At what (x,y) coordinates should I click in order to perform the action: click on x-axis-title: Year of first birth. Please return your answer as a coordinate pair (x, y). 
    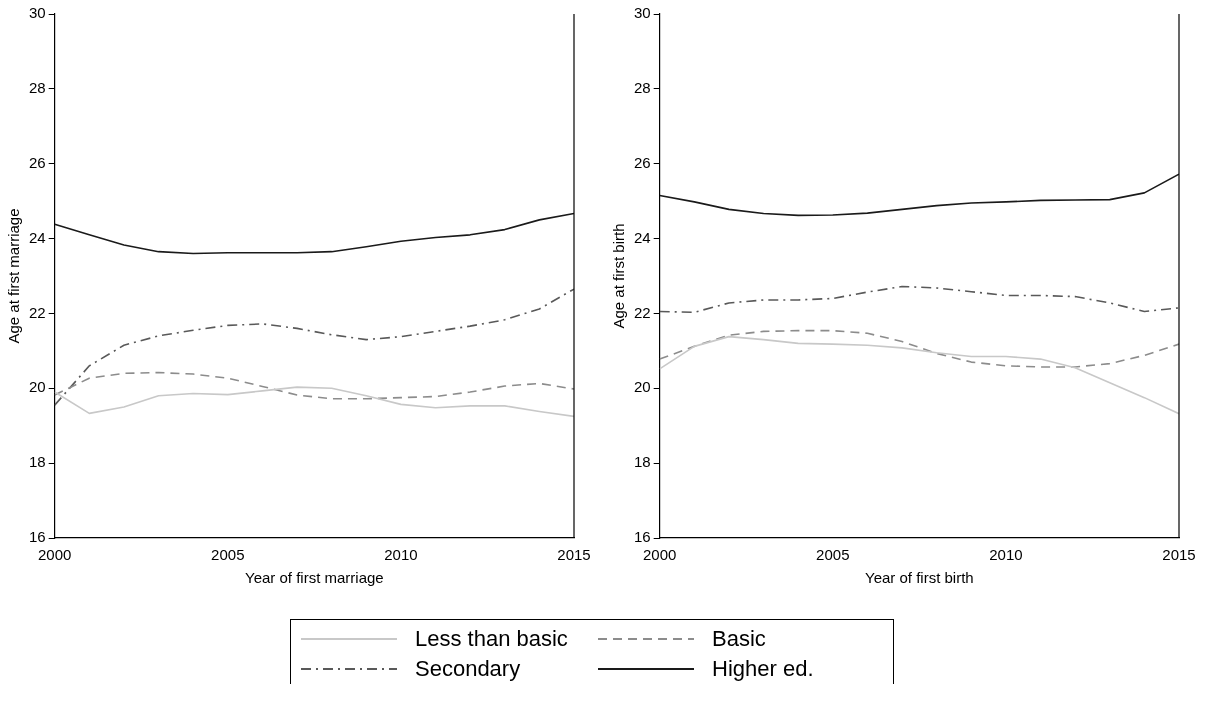
    Looking at the image, I should click on (919, 578).